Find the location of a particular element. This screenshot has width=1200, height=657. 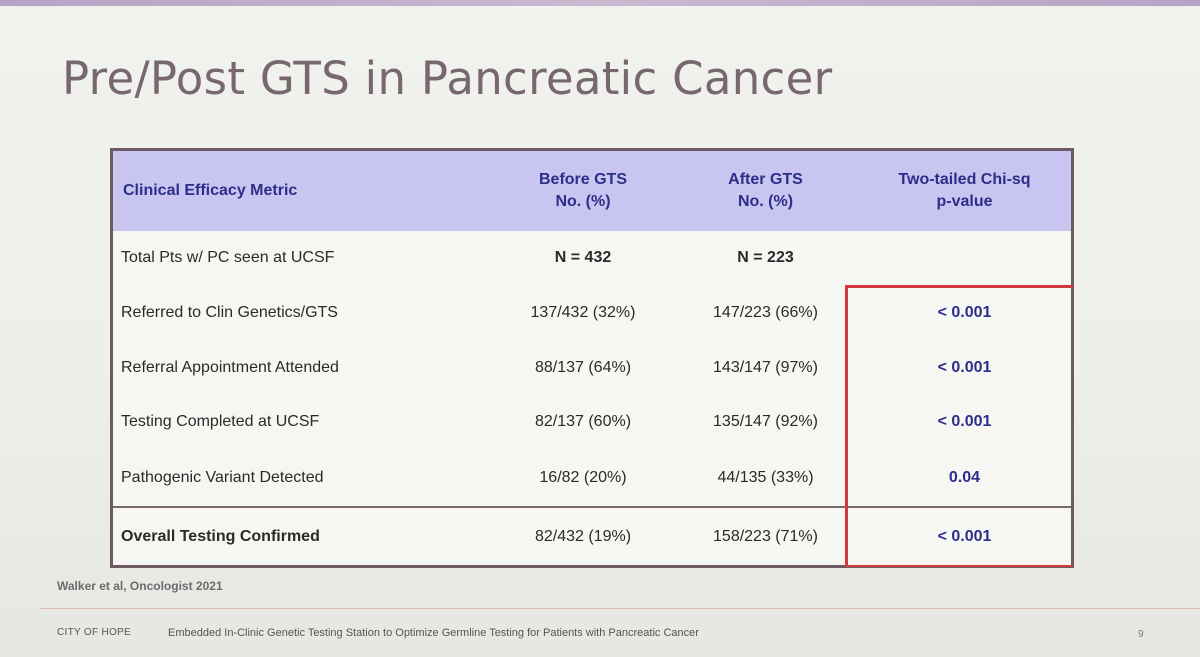

page-number: 9 is located at coordinates (1141, 634).